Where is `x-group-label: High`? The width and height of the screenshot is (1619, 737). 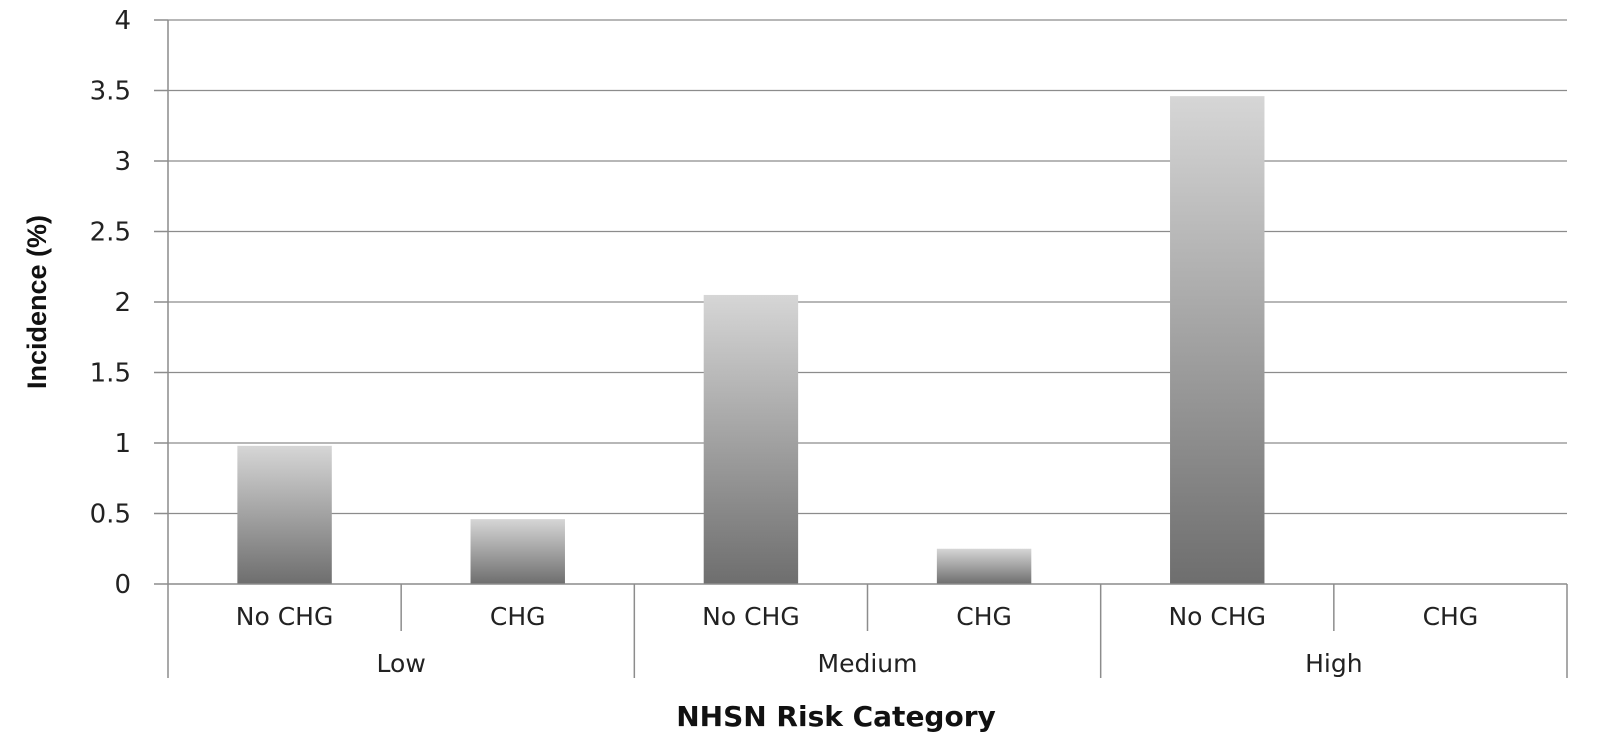 x-group-label: High is located at coordinates (1333, 663).